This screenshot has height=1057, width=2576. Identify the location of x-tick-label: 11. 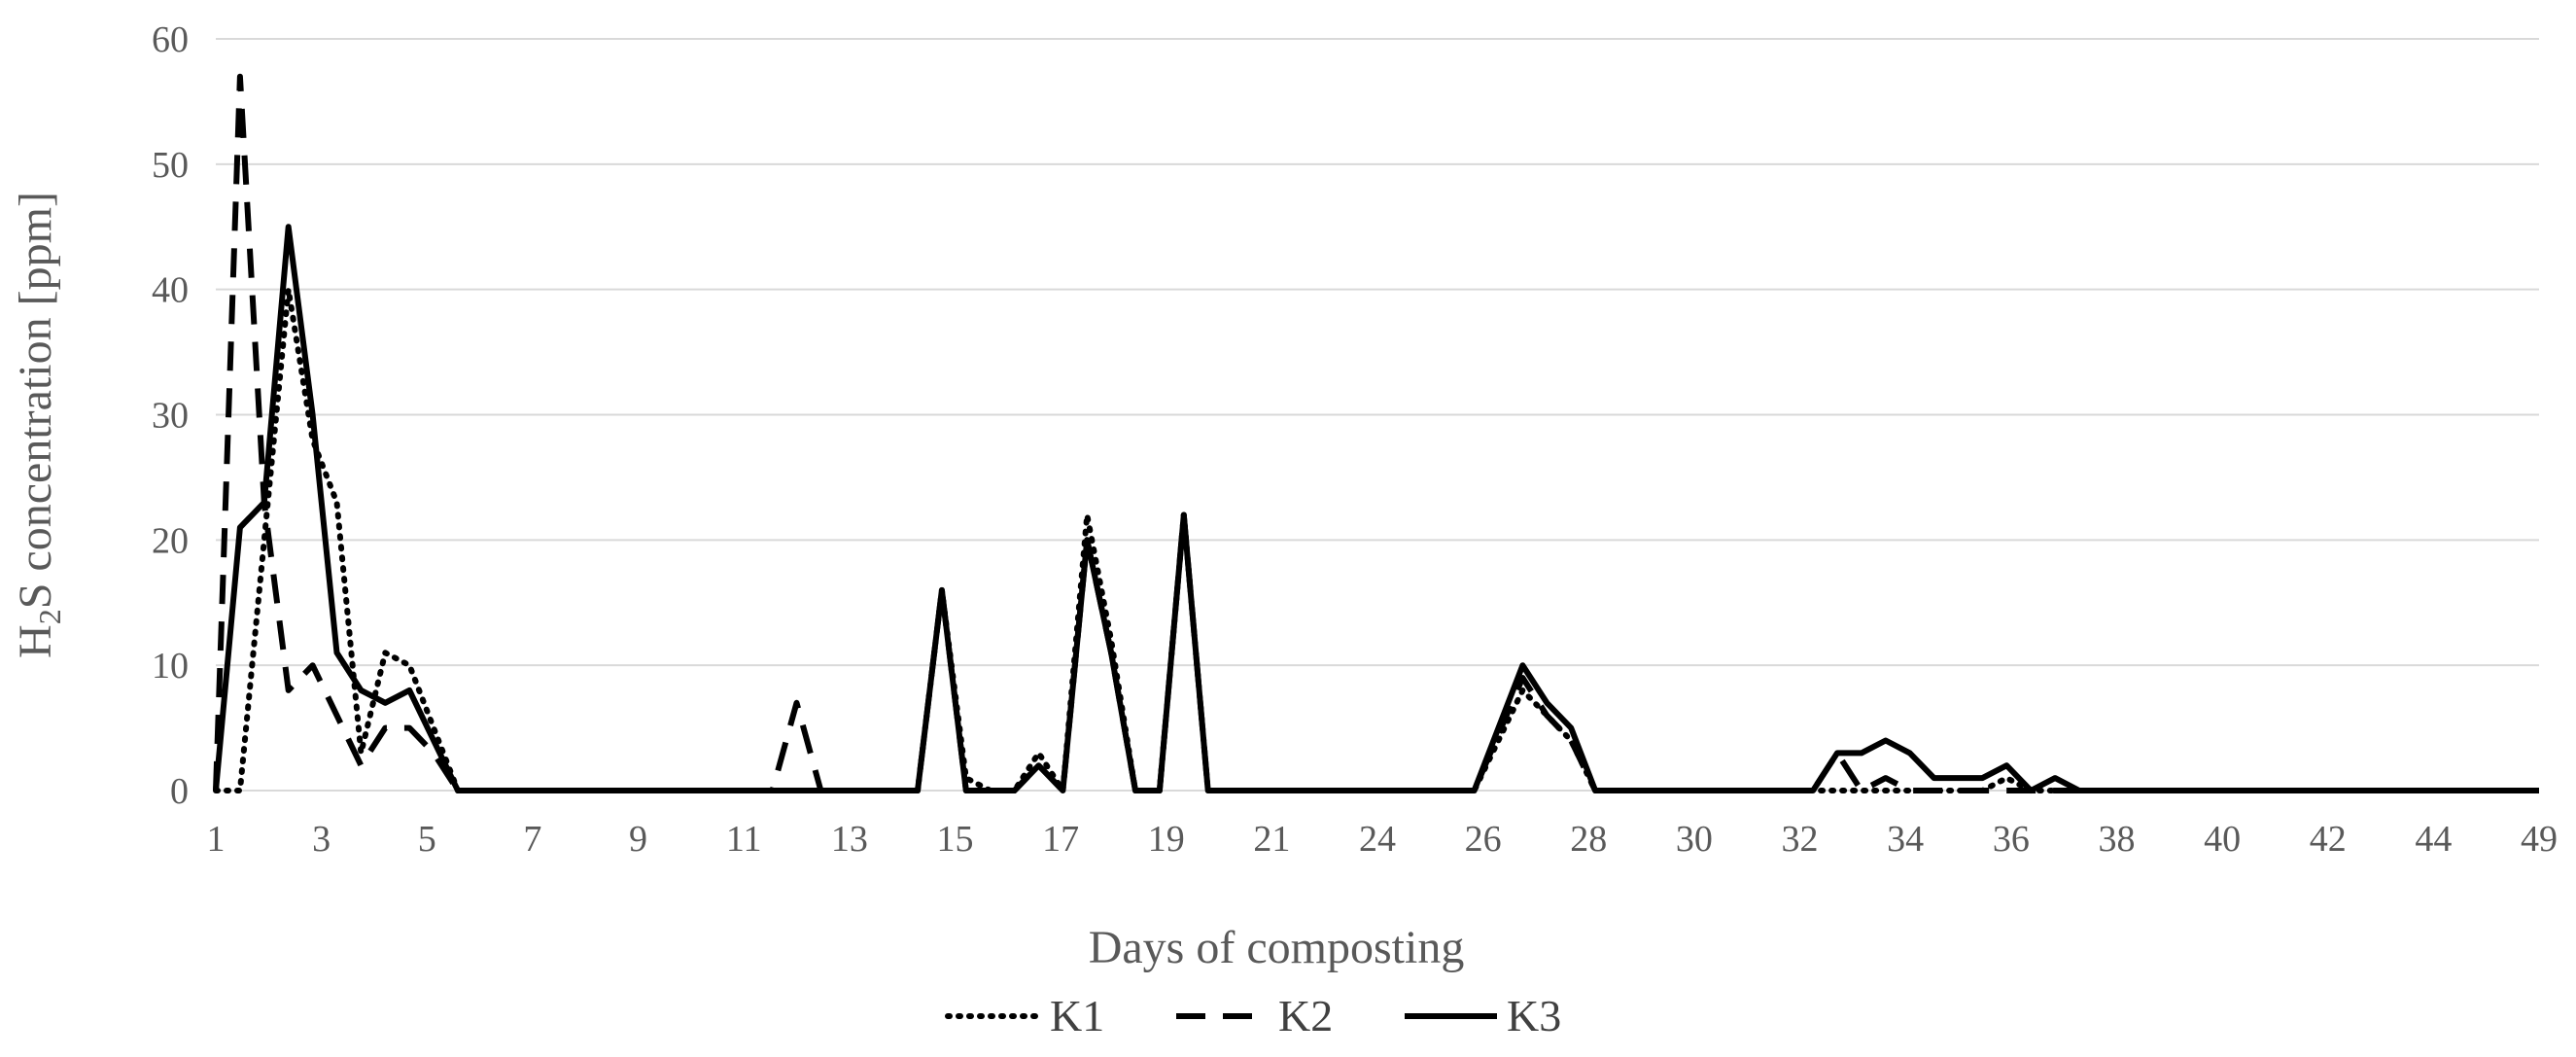
(744, 839).